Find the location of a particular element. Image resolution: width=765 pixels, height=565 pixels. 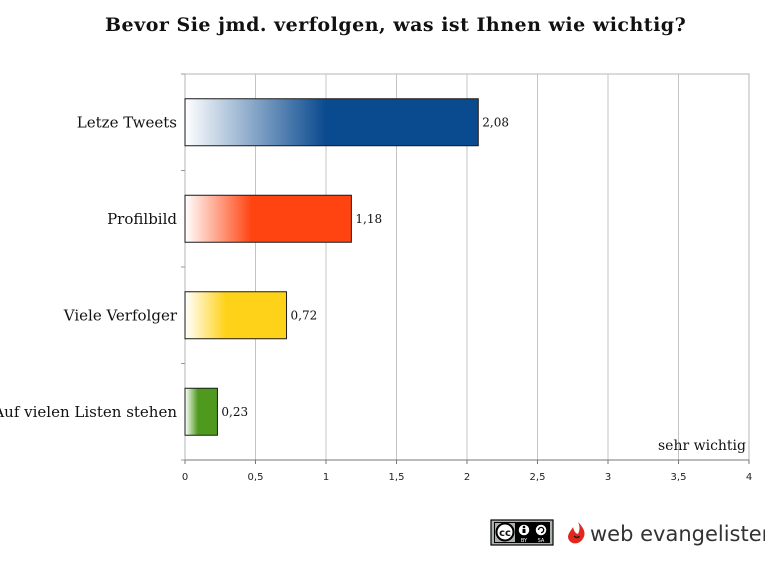

cc-sa-label: SA is located at coordinates (541, 541).